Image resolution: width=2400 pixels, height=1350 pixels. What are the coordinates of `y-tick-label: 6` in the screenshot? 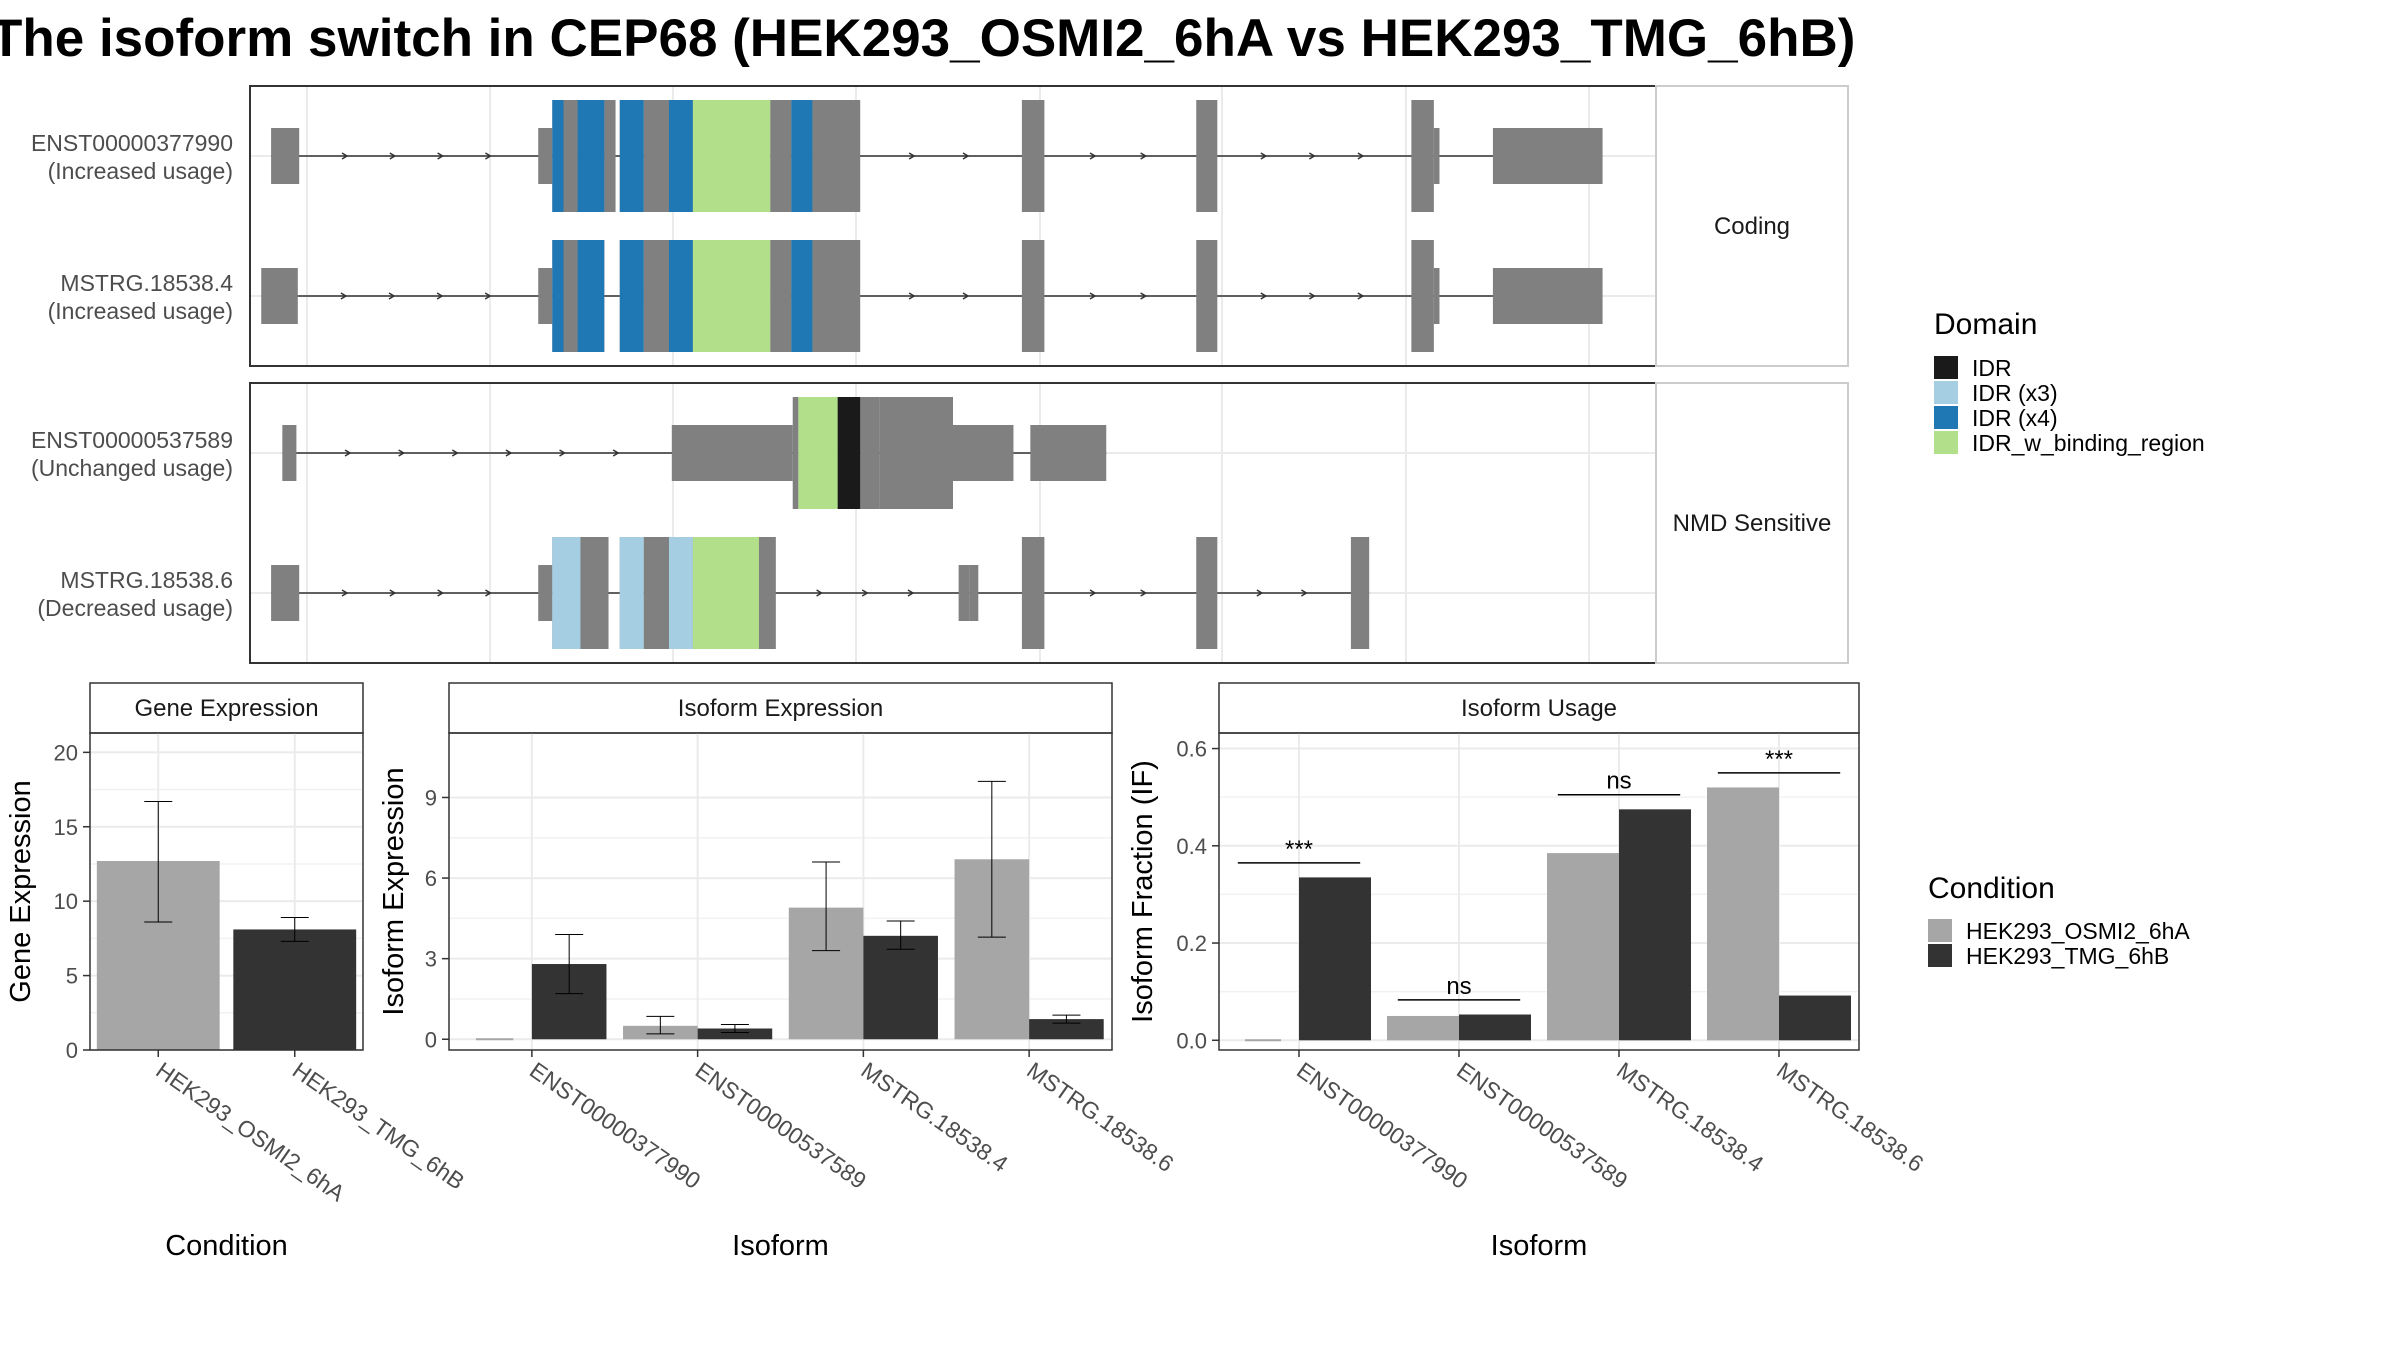 It's located at (431, 878).